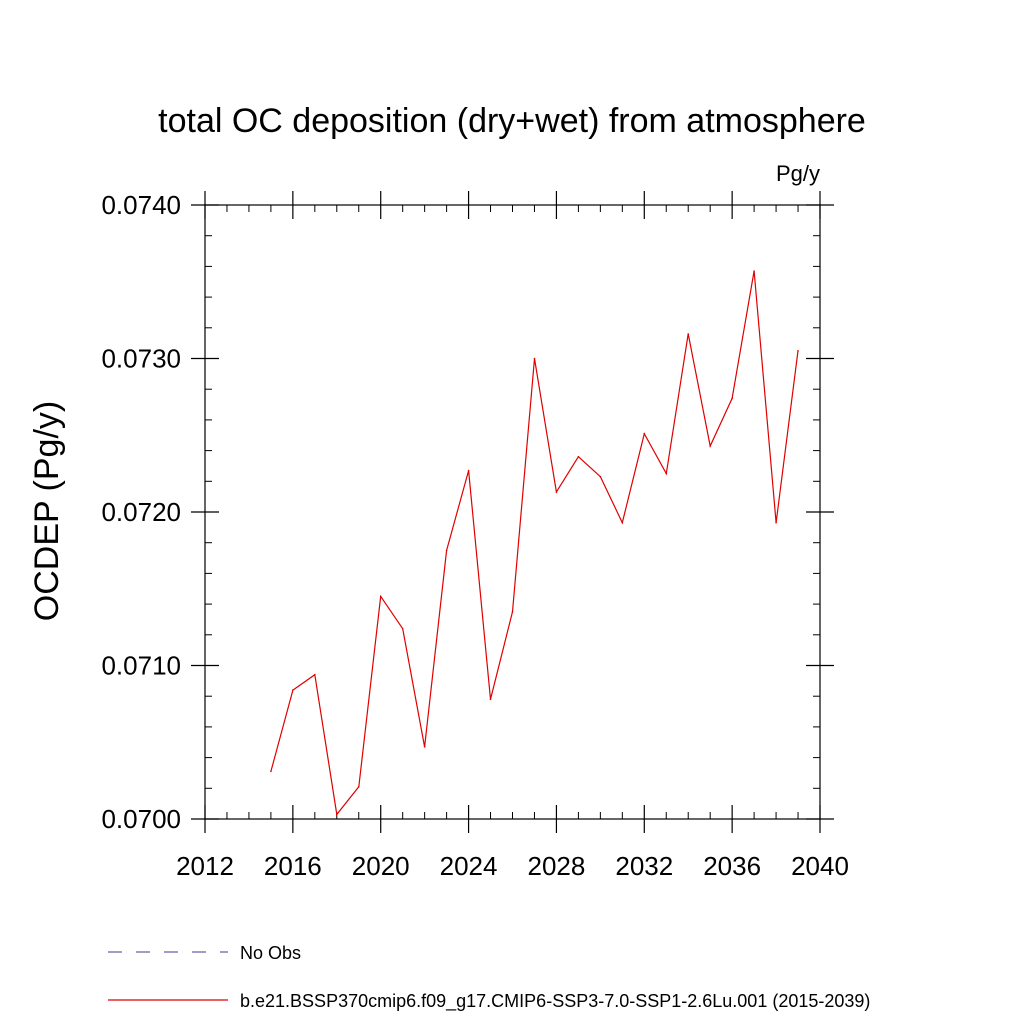  Describe the element at coordinates (644, 866) in the screenshot. I see `x-tick-label: 2032` at that location.